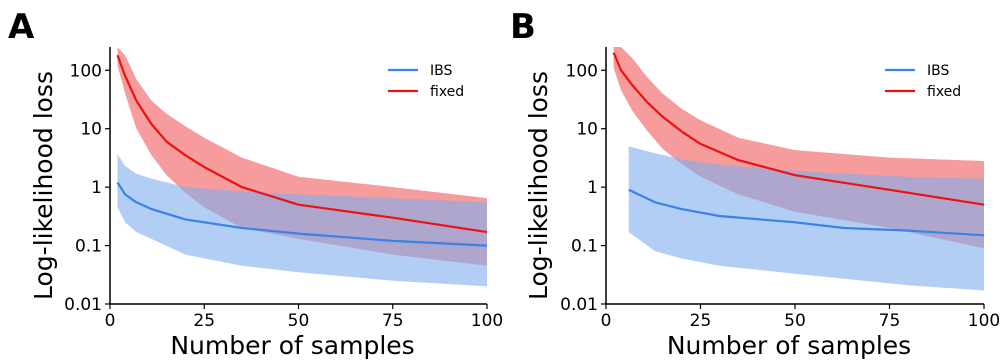  What do you see at coordinates (523, 27) in the screenshot?
I see `panel-letter: B` at bounding box center [523, 27].